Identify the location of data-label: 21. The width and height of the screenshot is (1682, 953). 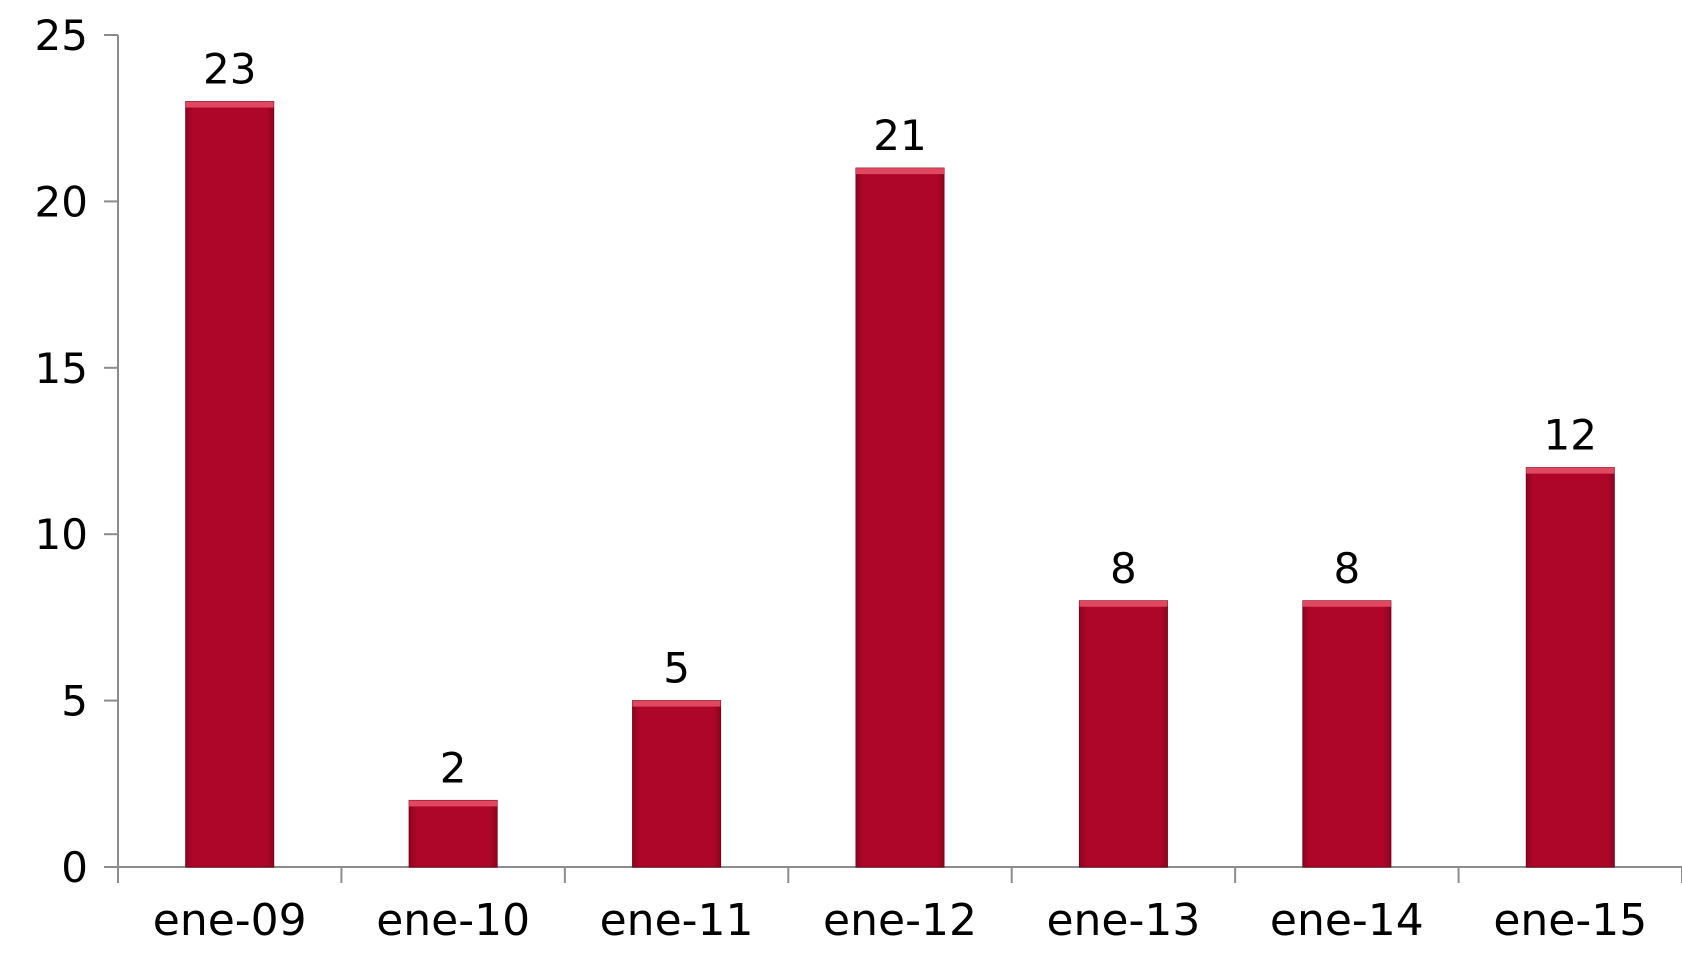
(899, 135).